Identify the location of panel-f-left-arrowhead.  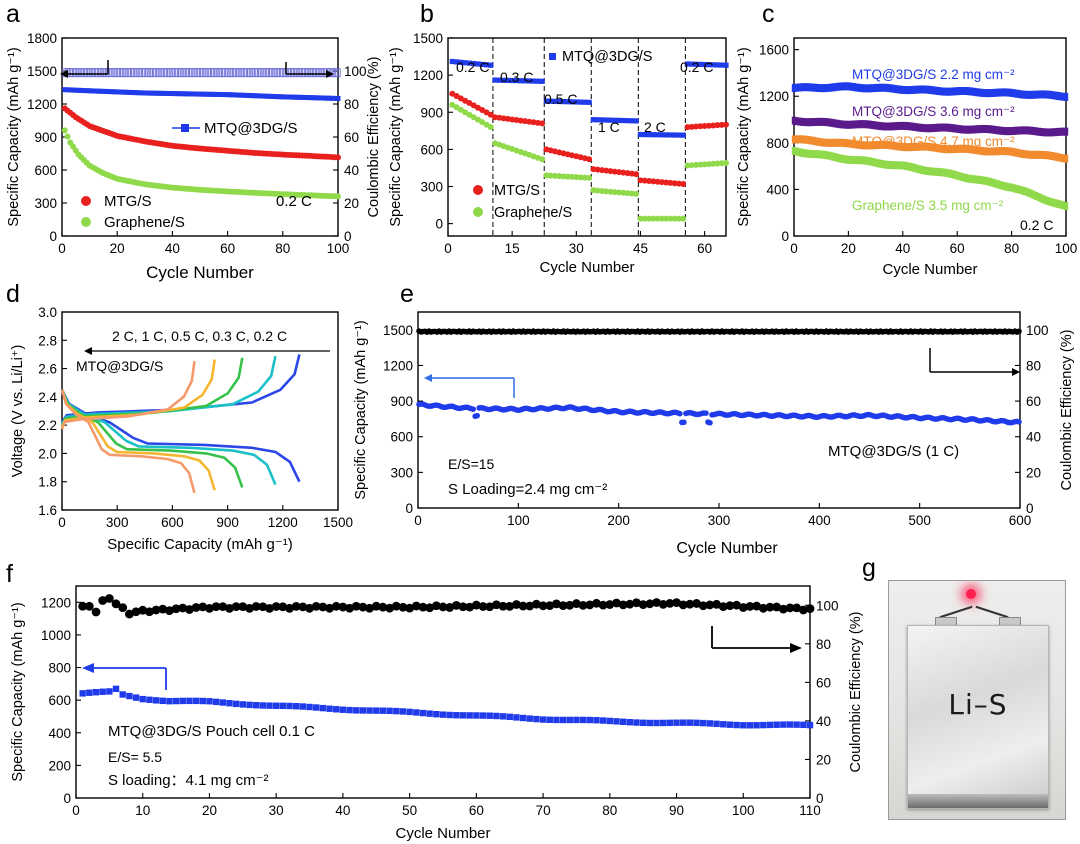
(88, 668).